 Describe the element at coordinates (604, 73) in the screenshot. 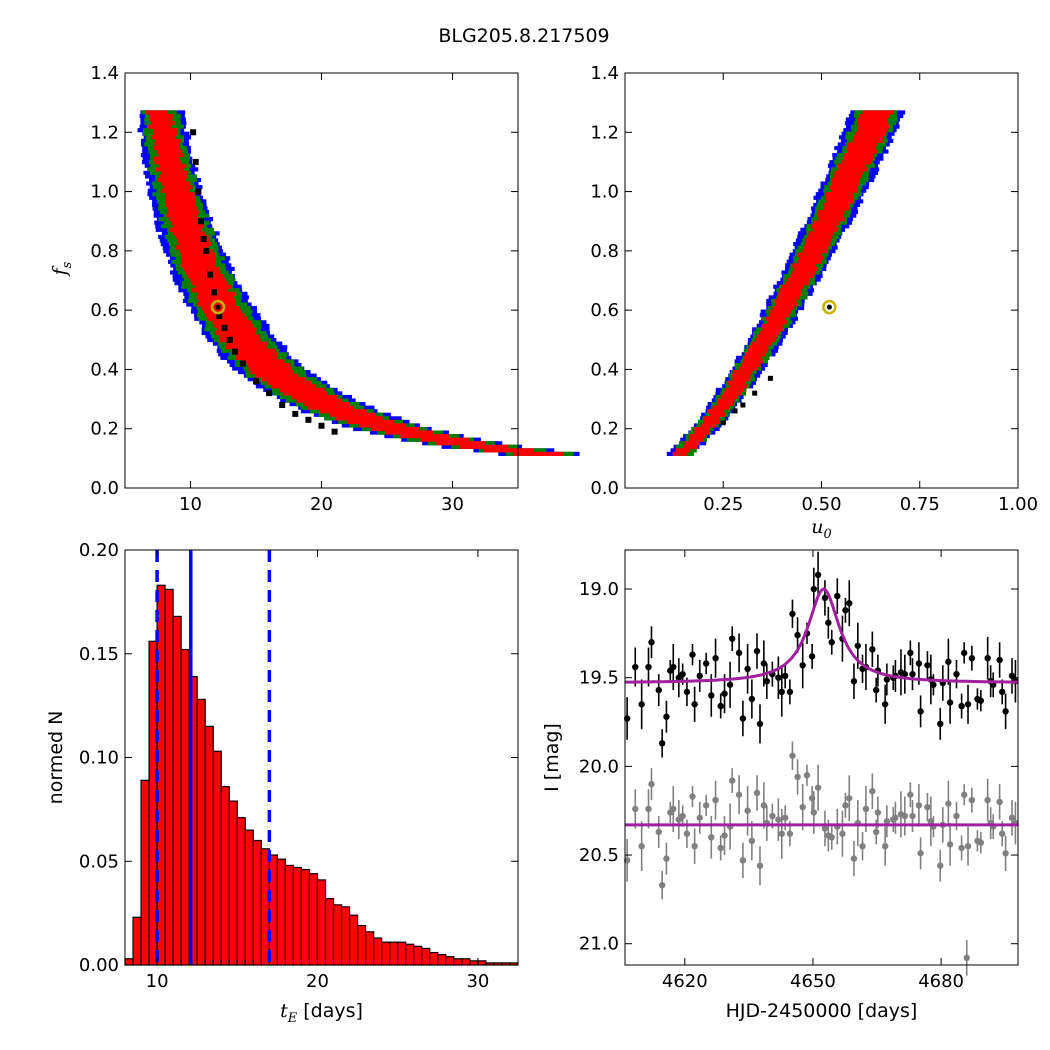

I see `y-tick-label: 1.4` at that location.